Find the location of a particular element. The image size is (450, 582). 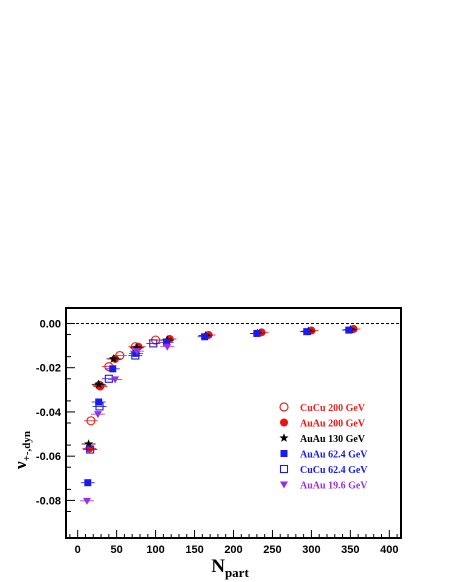

x-tick-label: 150 is located at coordinates (194, 550).